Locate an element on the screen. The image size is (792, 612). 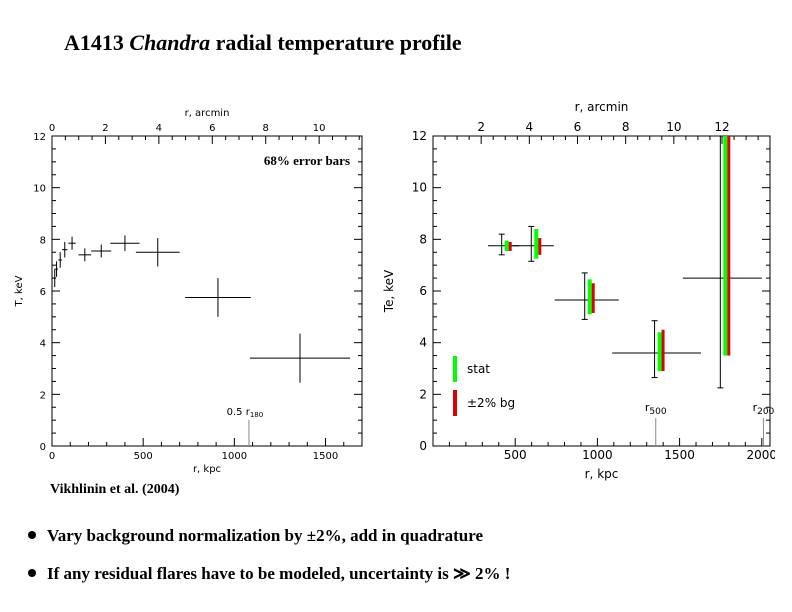
r200-marker-label: r200 is located at coordinates (764, 409).